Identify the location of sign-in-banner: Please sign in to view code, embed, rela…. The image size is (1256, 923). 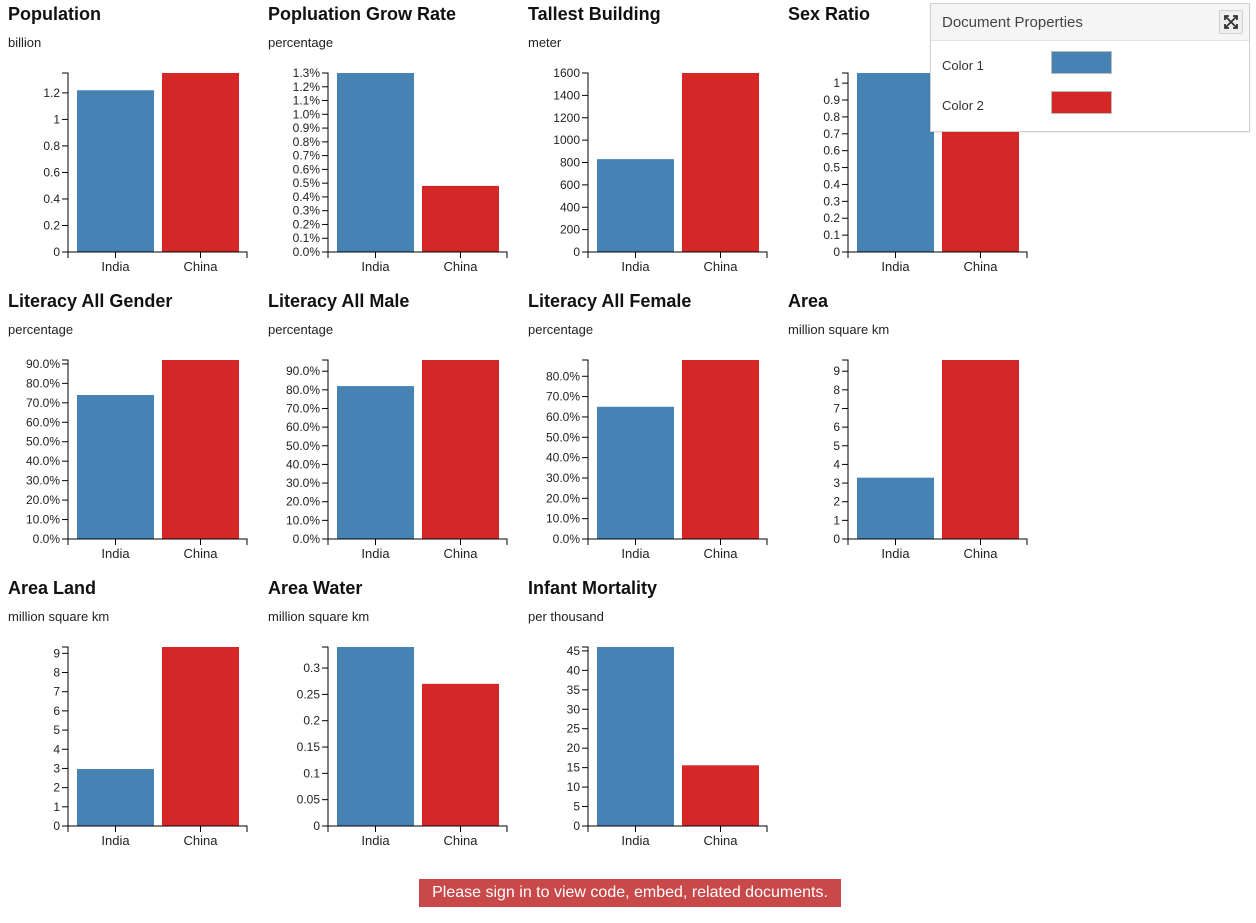
(630, 893).